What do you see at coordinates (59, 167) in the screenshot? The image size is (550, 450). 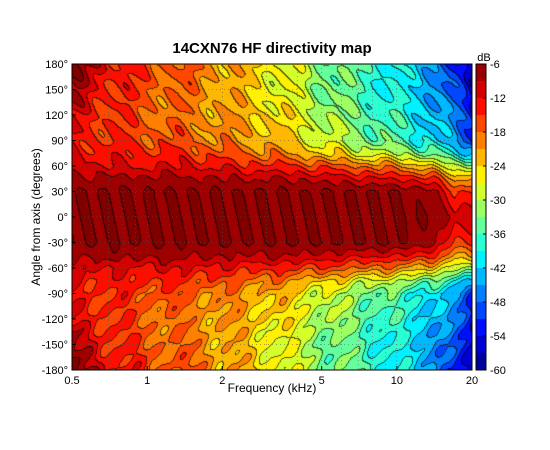 I see `y-tick-label: 60°` at bounding box center [59, 167].